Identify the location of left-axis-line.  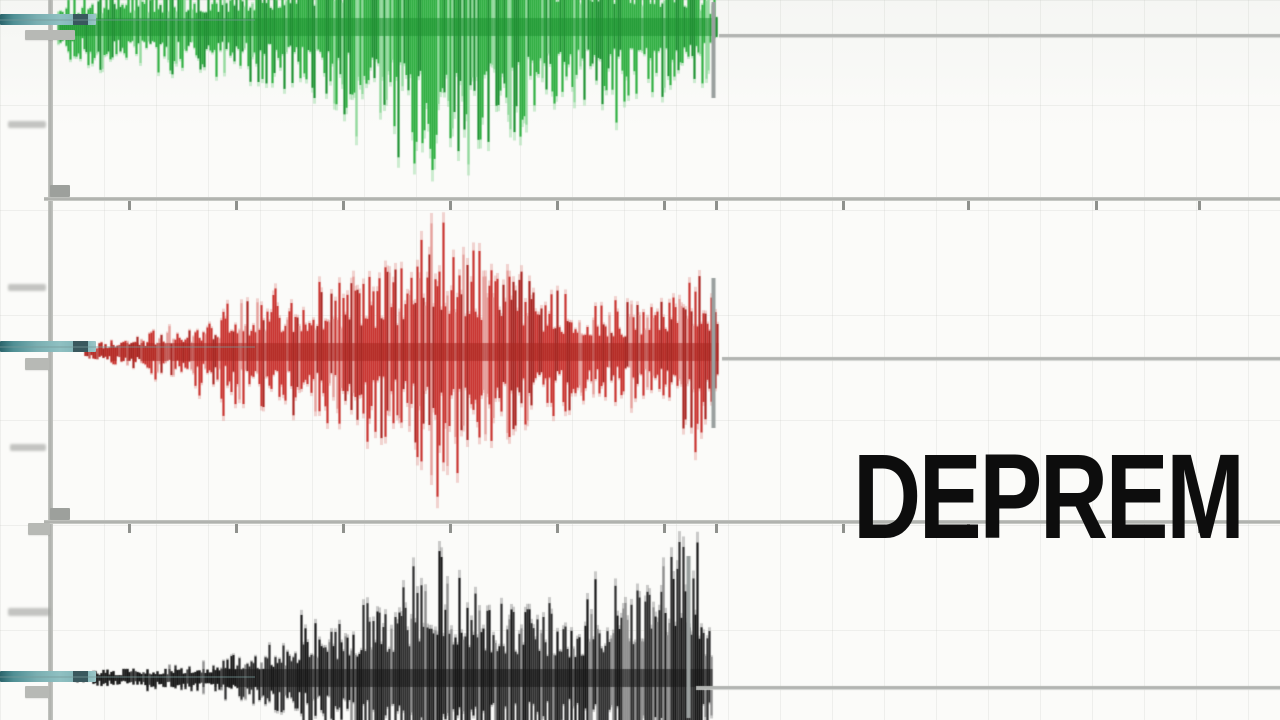
(50, 360).